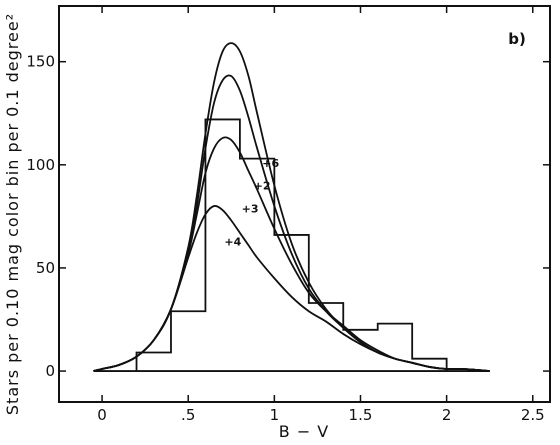 This screenshot has height=445, width=560. What do you see at coordinates (262, 186) in the screenshot?
I see `curve-label: +2` at bounding box center [262, 186].